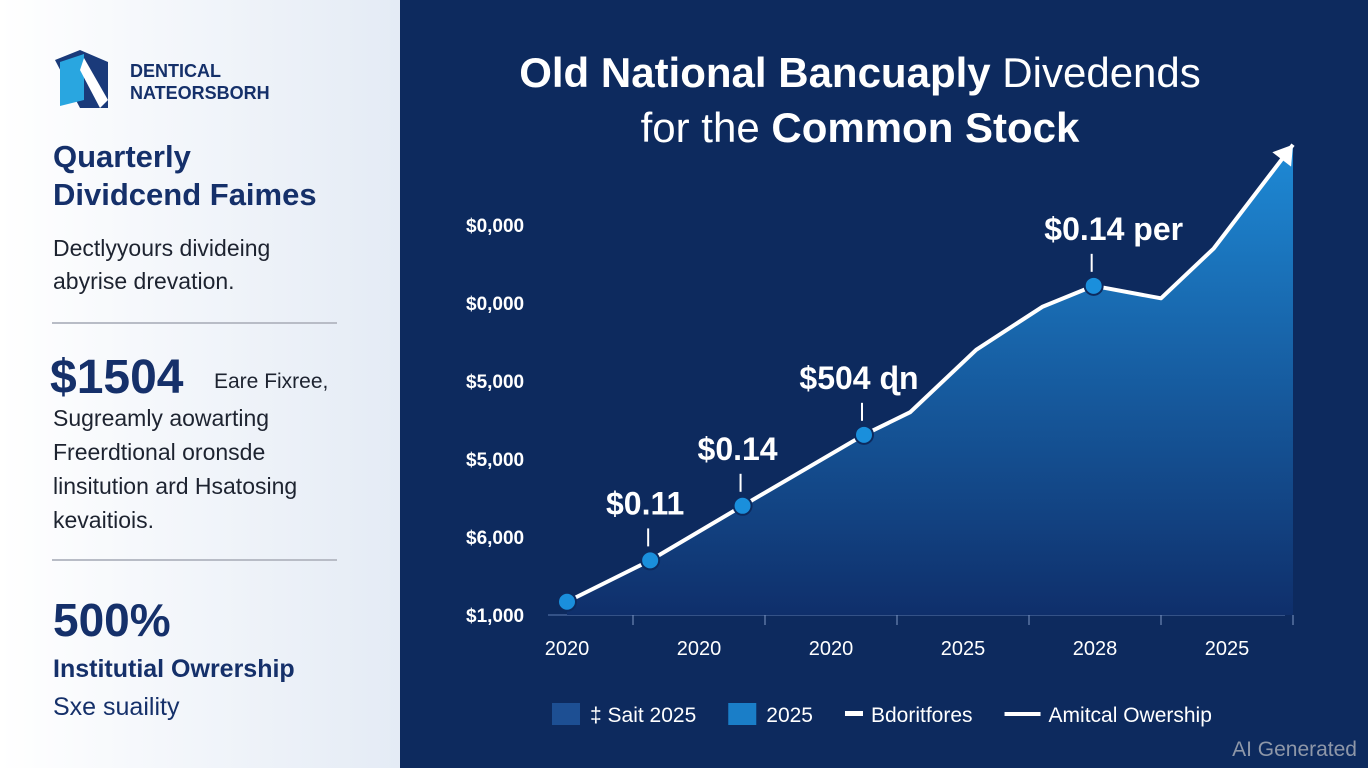 The height and width of the screenshot is (768, 1368). I want to click on chart-title: for the Common Stock, so click(860, 127).